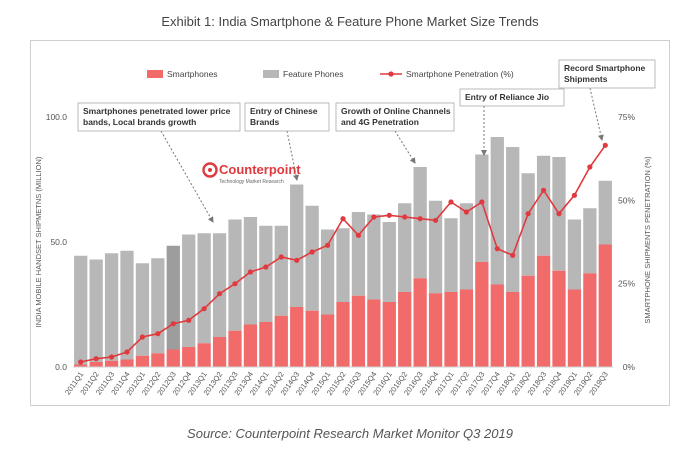 This screenshot has height=458, width=700. Describe the element at coordinates (158, 334) in the screenshot. I see `penetration-point-2012Q2` at that location.